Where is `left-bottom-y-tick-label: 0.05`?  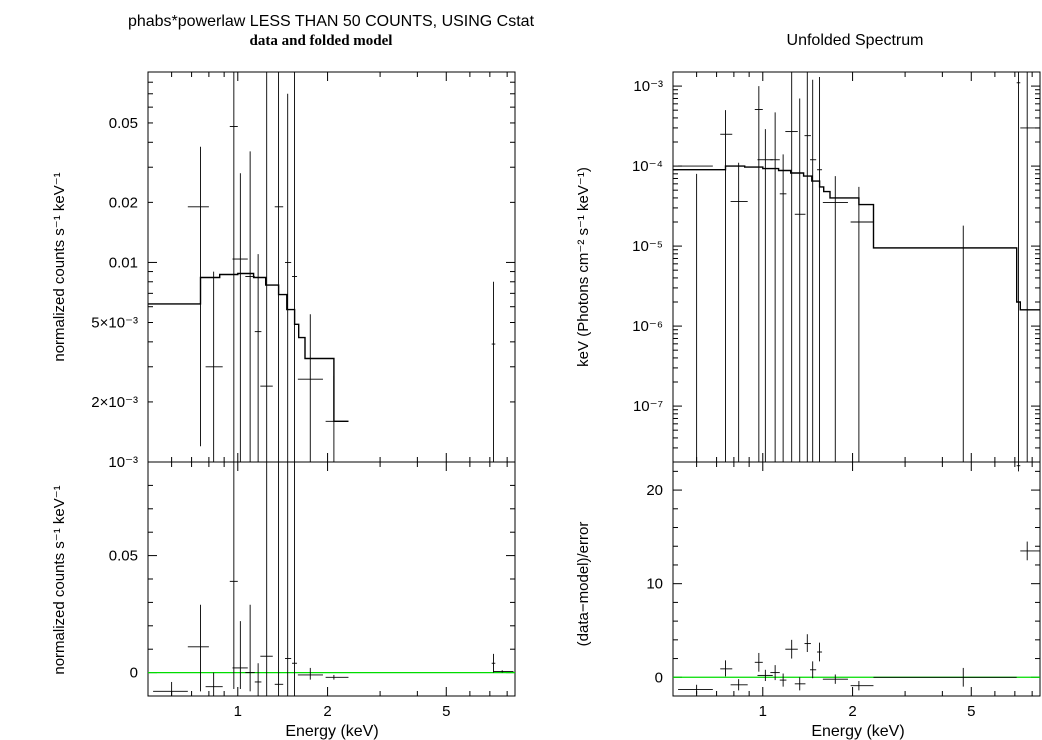 left-bottom-y-tick-label: 0.05 is located at coordinates (123, 556).